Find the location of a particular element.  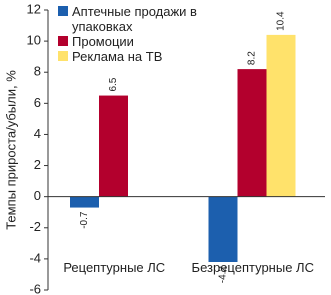

legend-label: Промоции is located at coordinates (103, 41).